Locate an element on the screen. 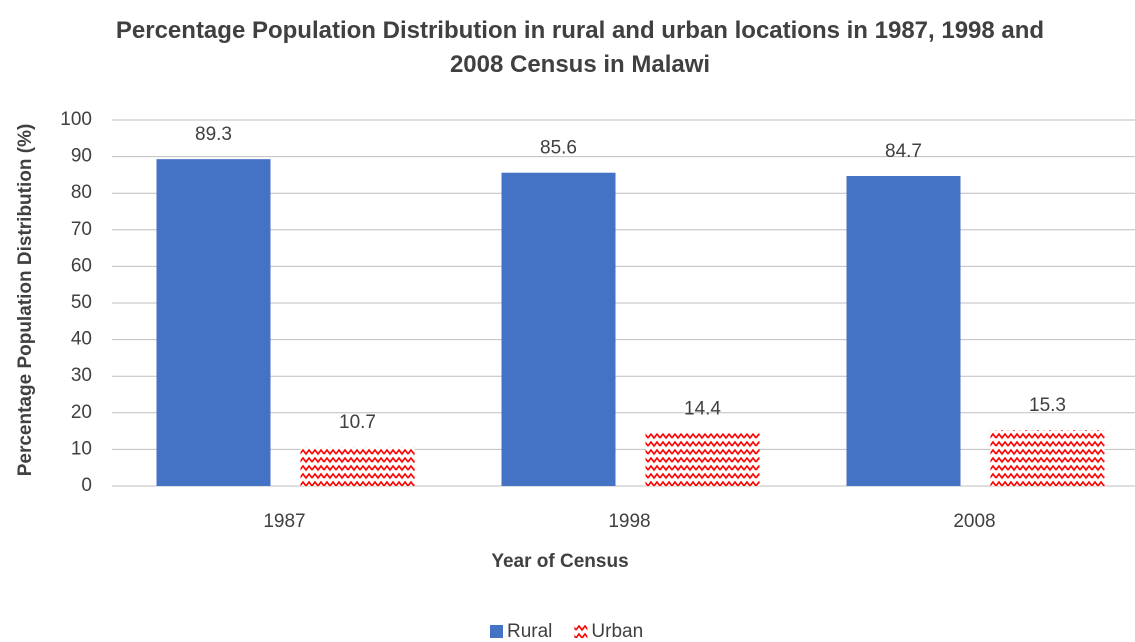  x-tick-label: 1987 is located at coordinates (284, 521).